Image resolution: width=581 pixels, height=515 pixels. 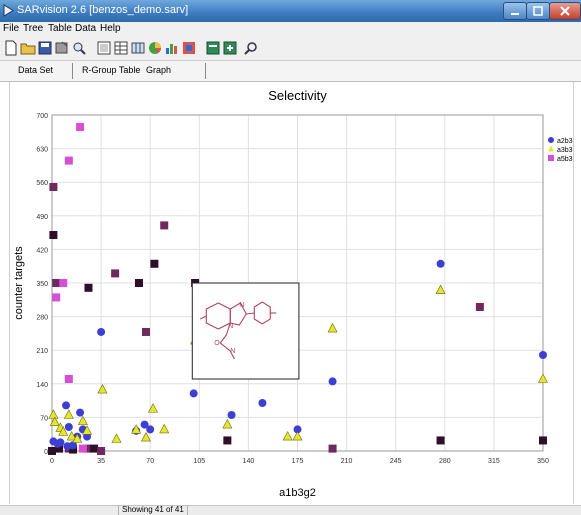 What do you see at coordinates (60, 28) in the screenshot?
I see `menu-table: Table` at bounding box center [60, 28].